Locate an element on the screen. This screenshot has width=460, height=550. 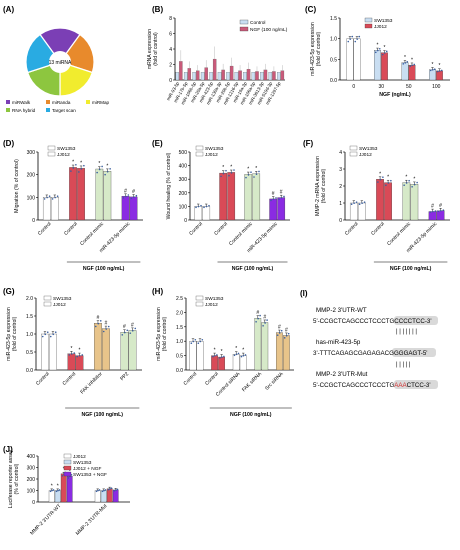
y-tick-label: 1.0 is located at coordinates (333, 40).